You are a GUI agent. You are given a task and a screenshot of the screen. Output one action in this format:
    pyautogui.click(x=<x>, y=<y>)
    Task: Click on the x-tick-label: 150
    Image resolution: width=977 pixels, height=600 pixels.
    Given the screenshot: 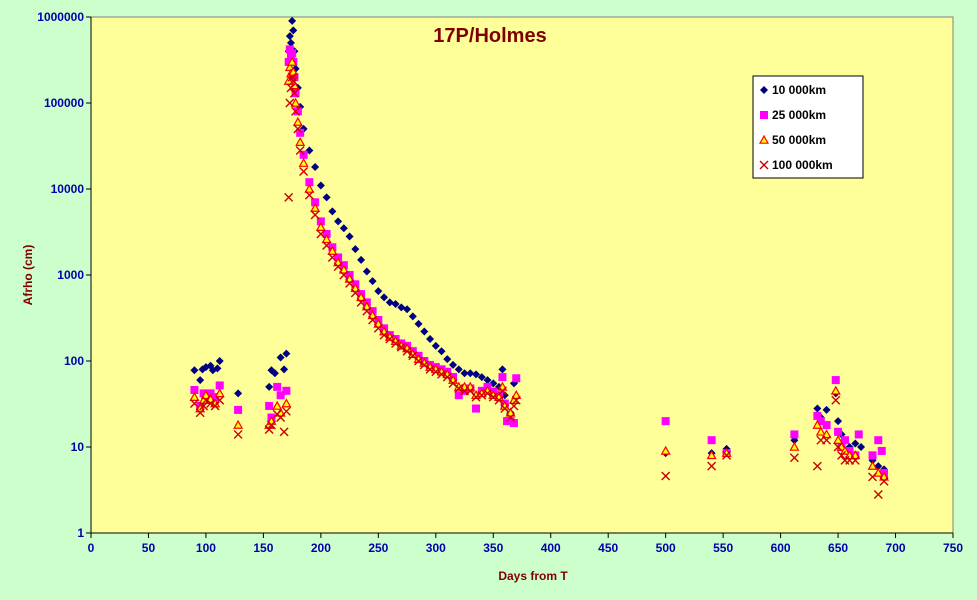 What is the action you would take?
    pyautogui.click(x=263, y=548)
    